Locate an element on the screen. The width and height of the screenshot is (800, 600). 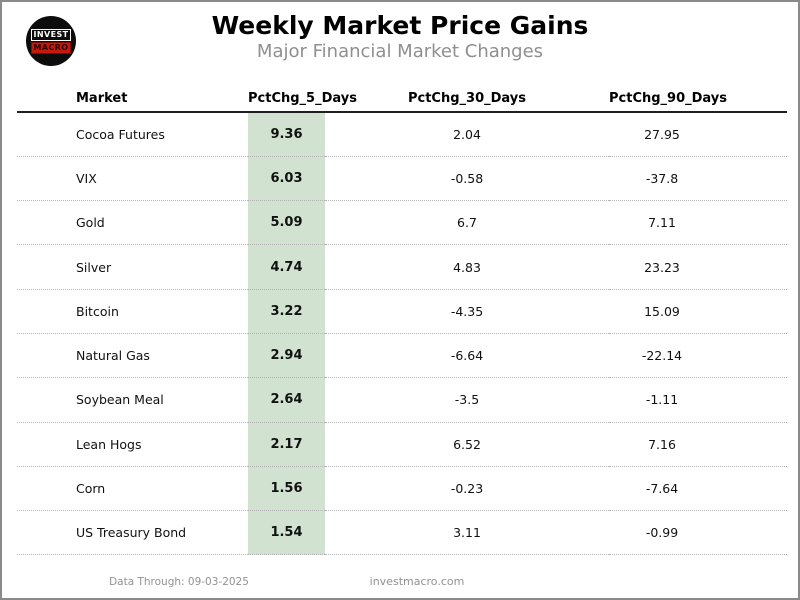
market-name: US Treasury Bond is located at coordinates (132, 533).